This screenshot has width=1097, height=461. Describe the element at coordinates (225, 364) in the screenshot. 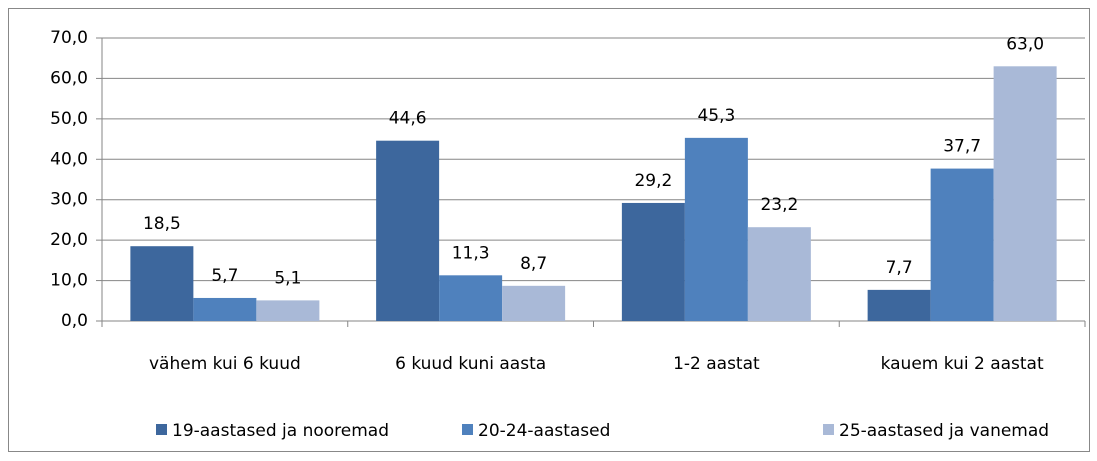

I see `x-tick-label: vähem kui 6 kuud` at that location.